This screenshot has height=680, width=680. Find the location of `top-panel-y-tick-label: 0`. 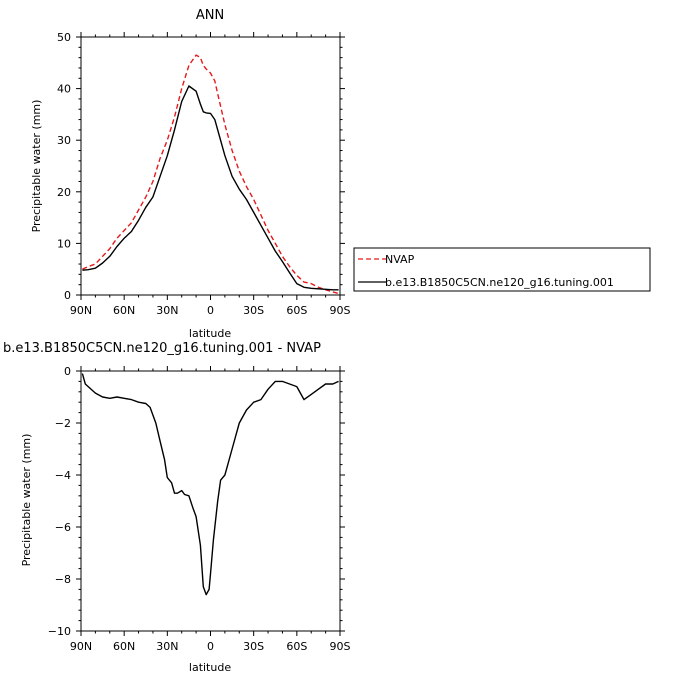

top-panel-y-tick-label: 0 is located at coordinates (67, 295).